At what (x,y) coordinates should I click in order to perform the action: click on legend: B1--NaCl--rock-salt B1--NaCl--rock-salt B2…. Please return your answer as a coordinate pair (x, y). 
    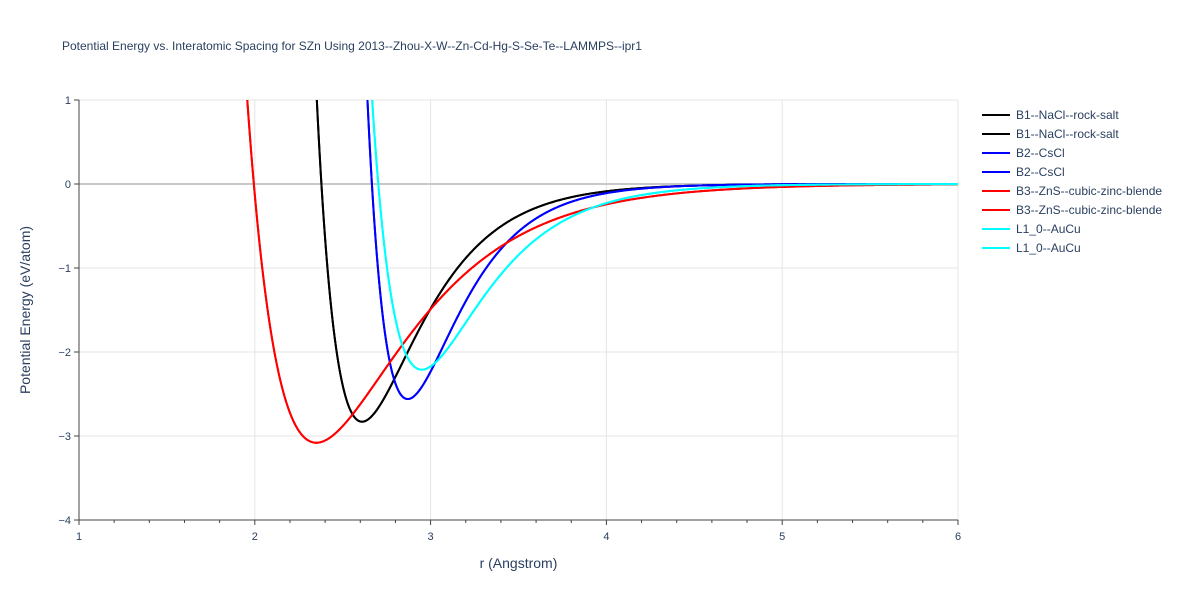
    Looking at the image, I should click on (1072, 181).